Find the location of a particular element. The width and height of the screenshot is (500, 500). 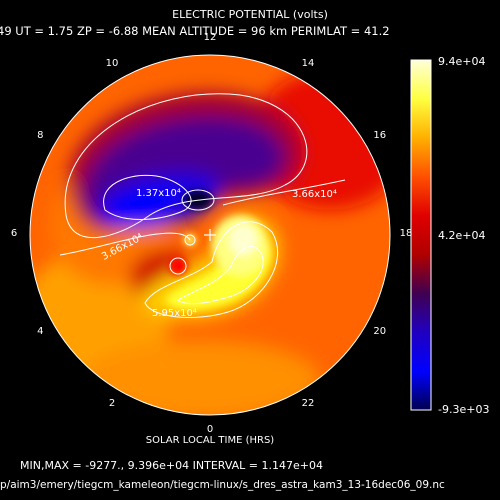

hour-label-2: 2 is located at coordinates (112, 403).